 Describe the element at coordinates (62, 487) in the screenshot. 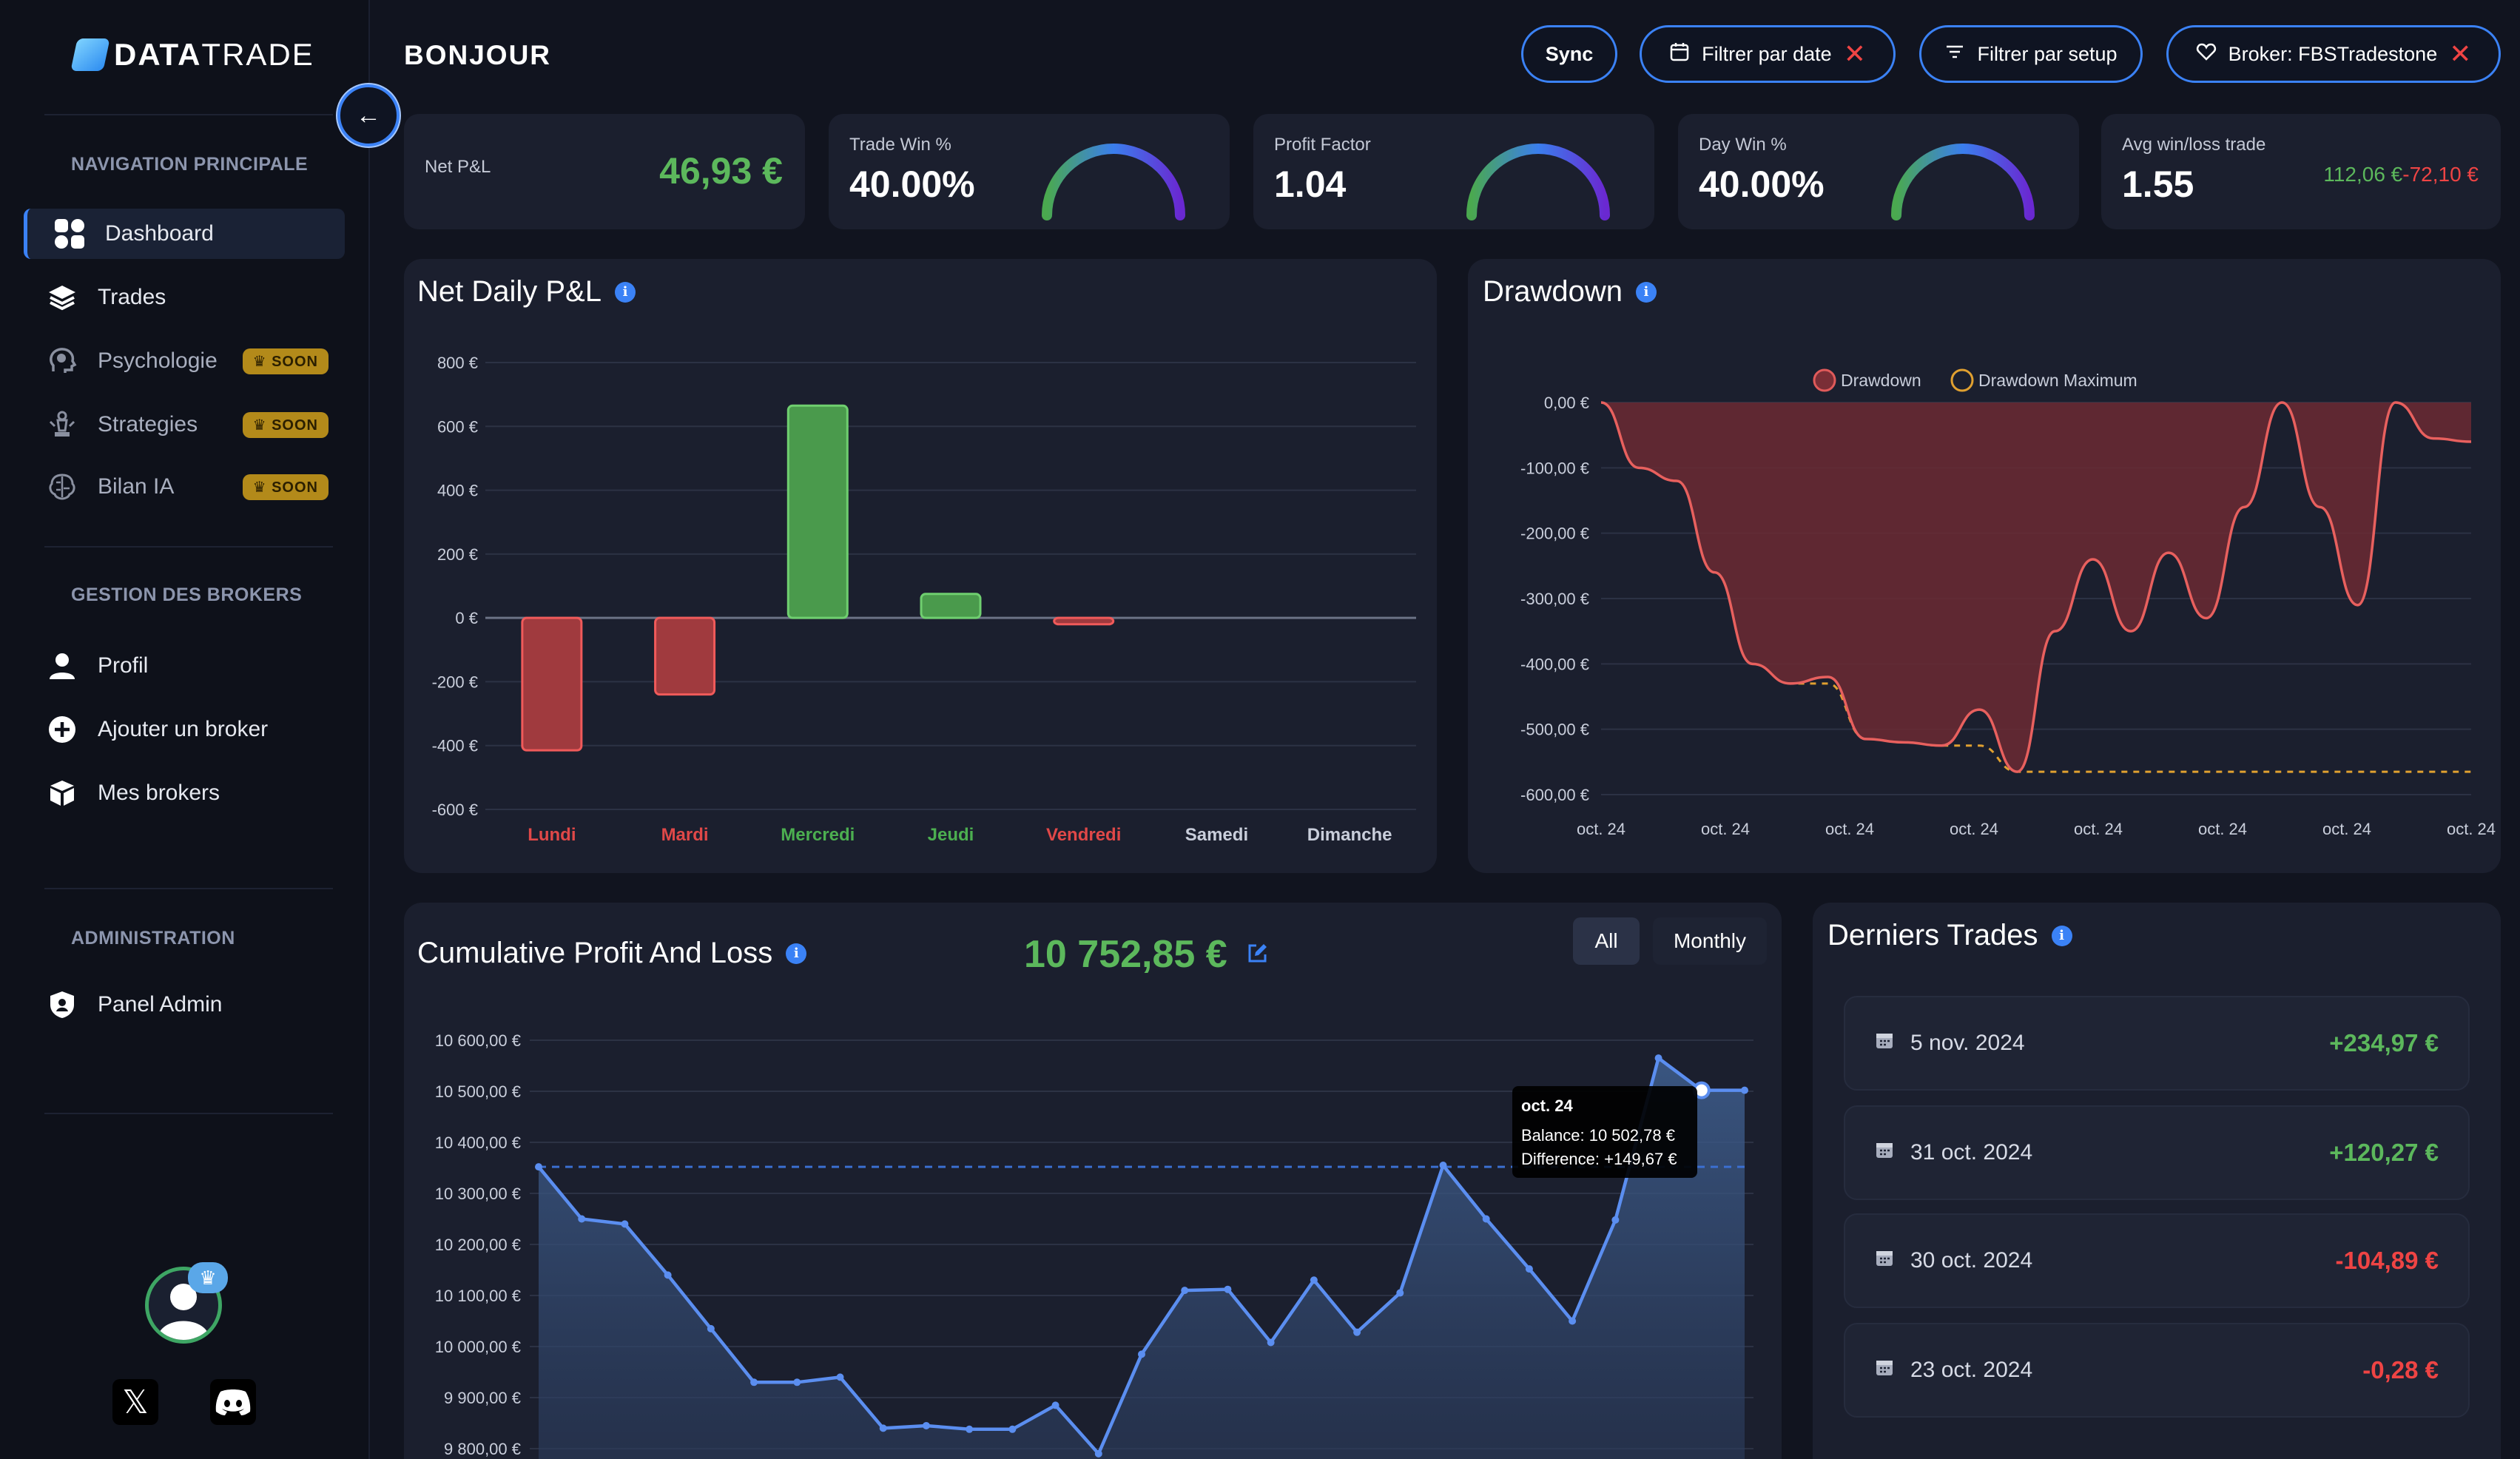

I see `ai-brain-icon` at that location.